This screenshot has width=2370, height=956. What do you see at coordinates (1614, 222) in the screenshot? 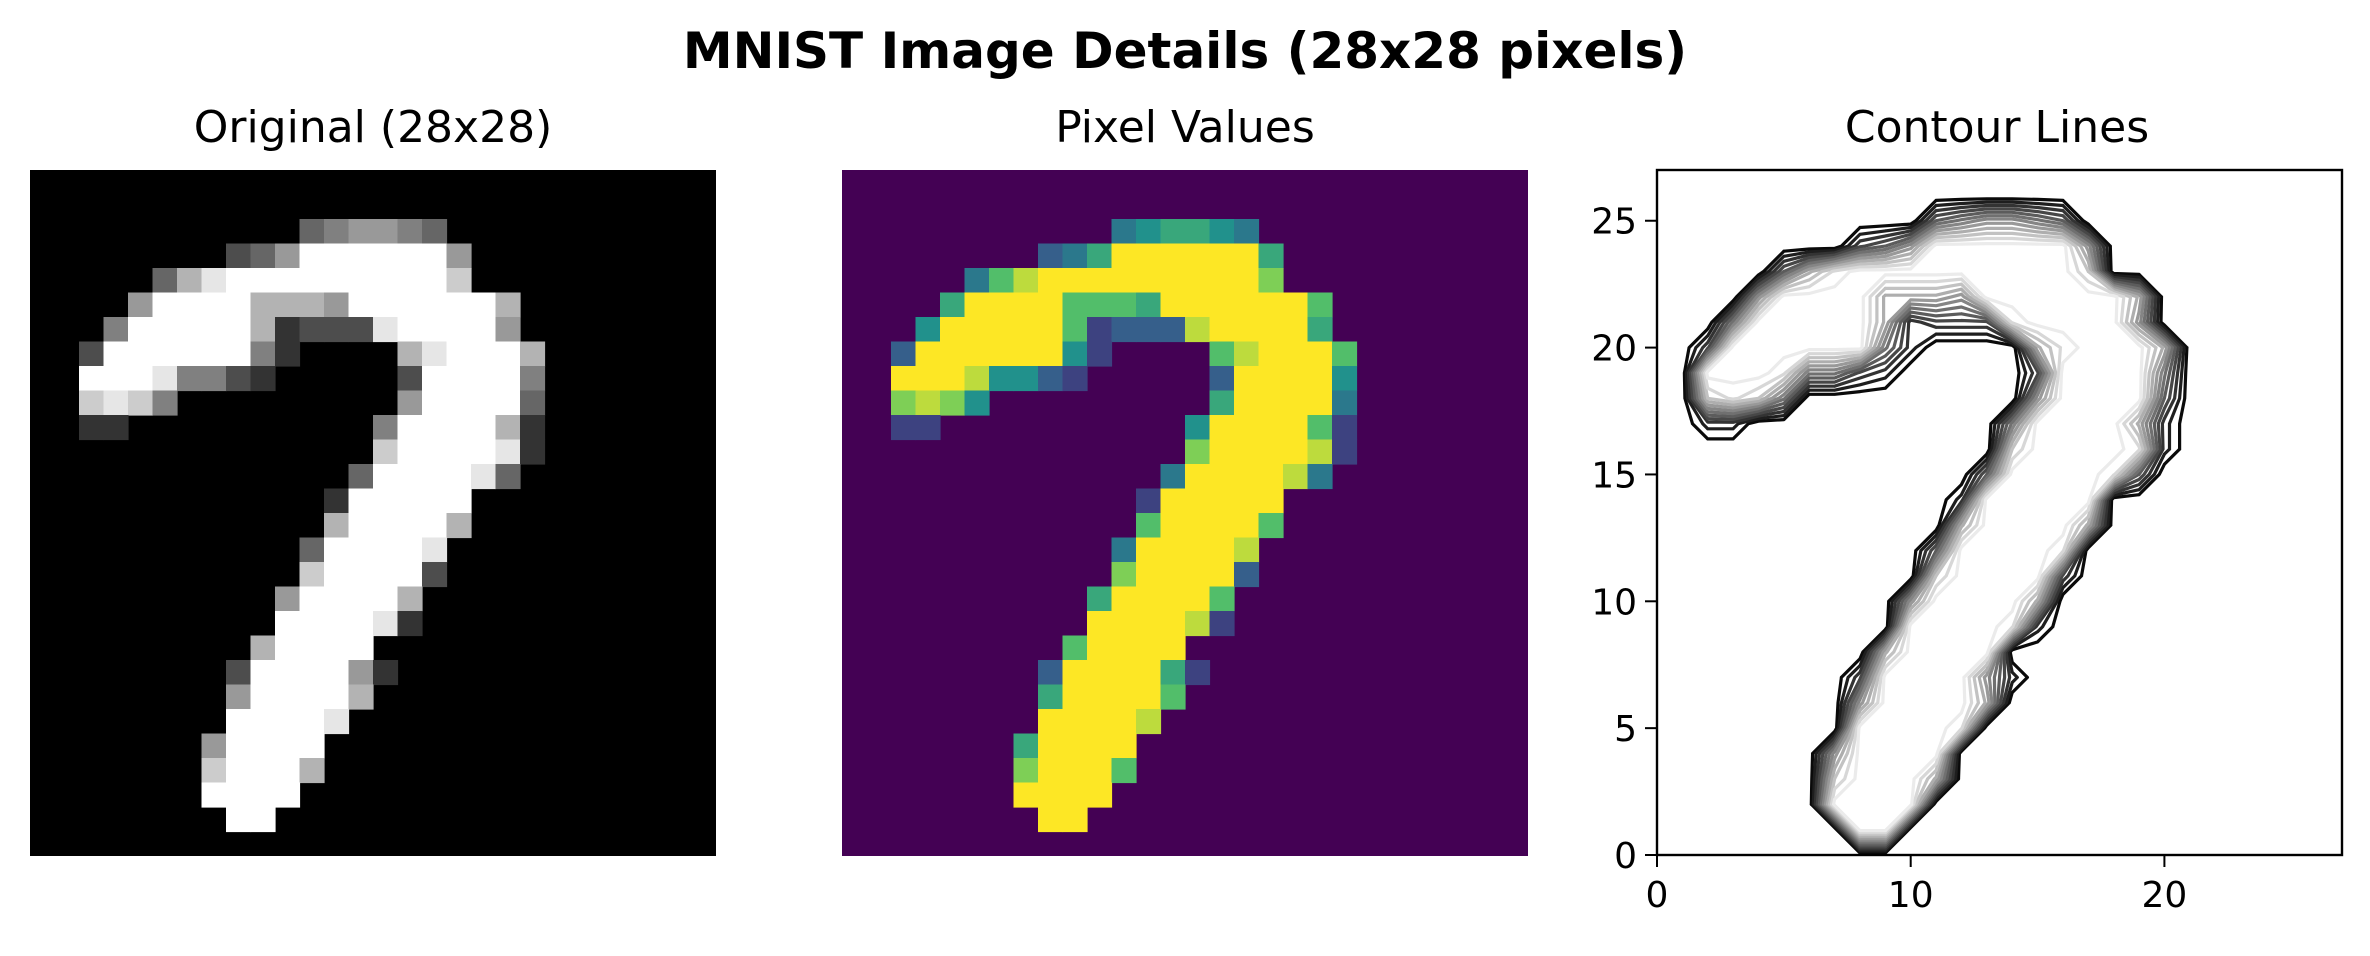
I see `y-tick-label: 25` at bounding box center [1614, 222].